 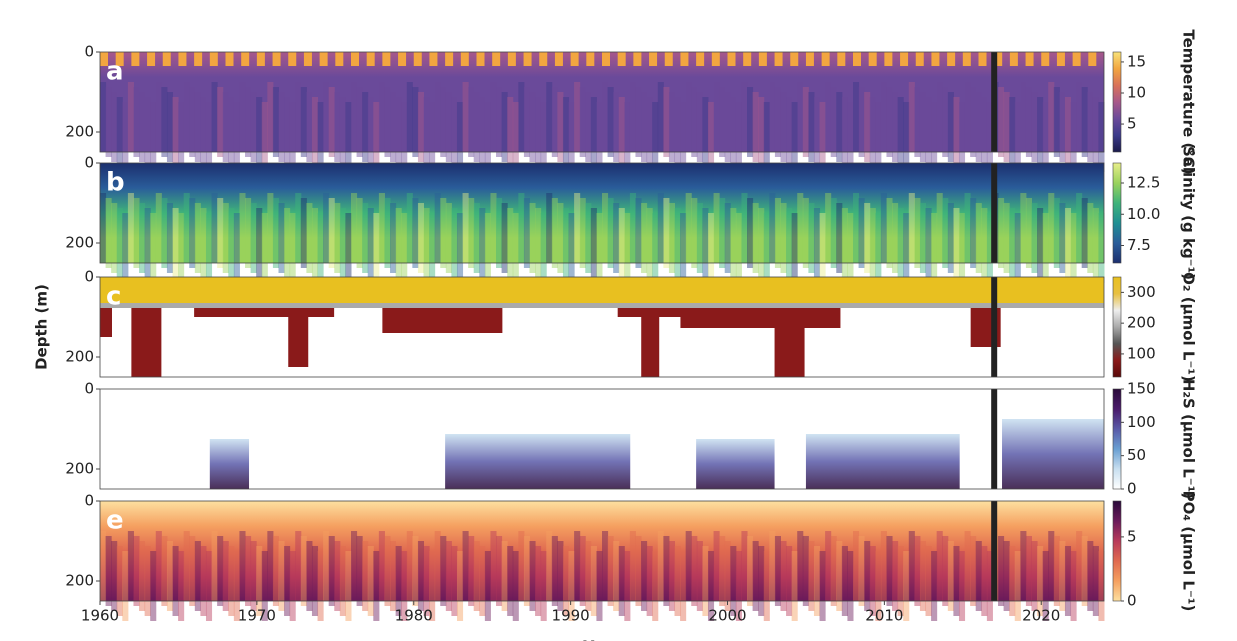 What do you see at coordinates (1117, 439) in the screenshot?
I see `colorbar` at bounding box center [1117, 439].